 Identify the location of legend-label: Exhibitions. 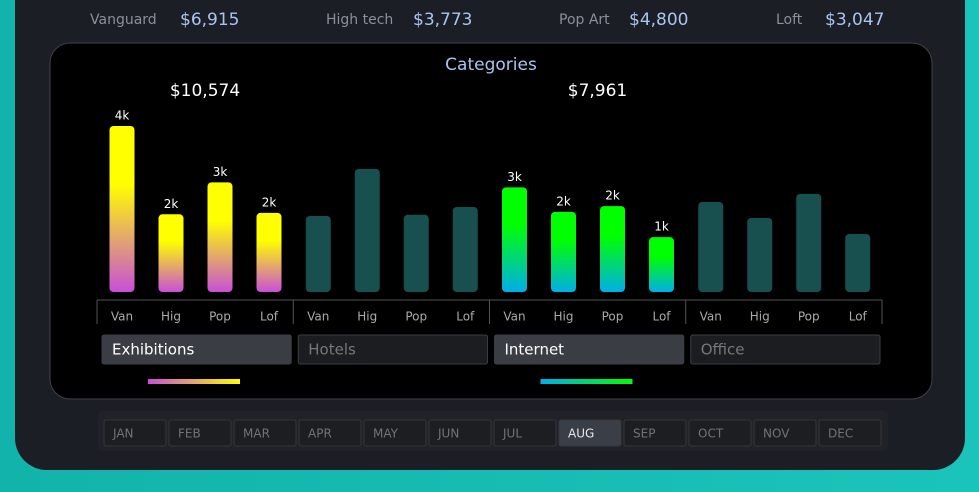
(153, 350).